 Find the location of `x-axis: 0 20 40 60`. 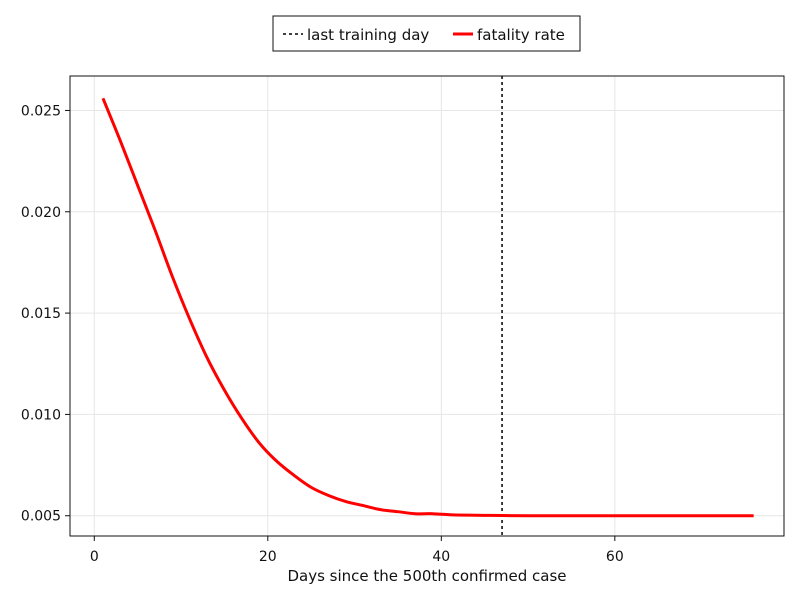

x-axis: 0 20 40 60 is located at coordinates (357, 550).